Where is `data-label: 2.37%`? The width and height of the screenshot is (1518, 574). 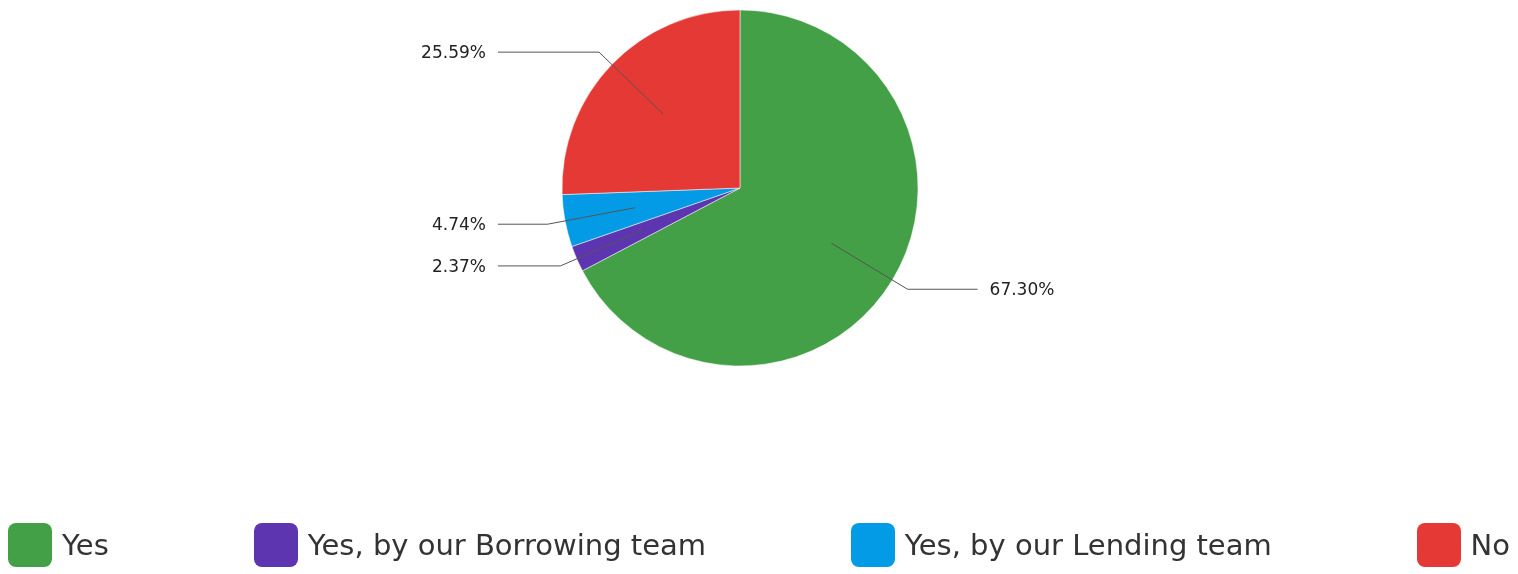 data-label: 2.37% is located at coordinates (458, 265).